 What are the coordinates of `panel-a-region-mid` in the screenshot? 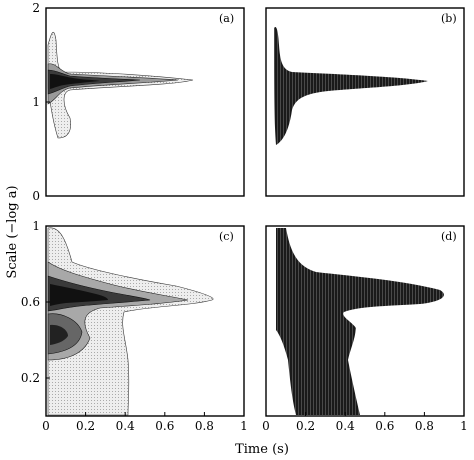 It's located at (113, 84).